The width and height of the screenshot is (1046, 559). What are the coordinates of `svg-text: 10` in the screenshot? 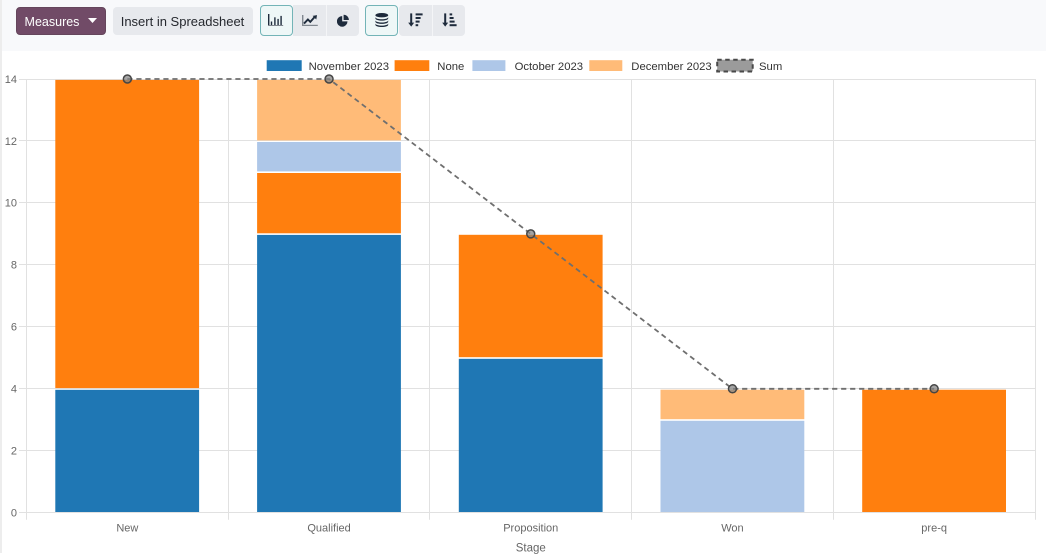 It's located at (11, 204).